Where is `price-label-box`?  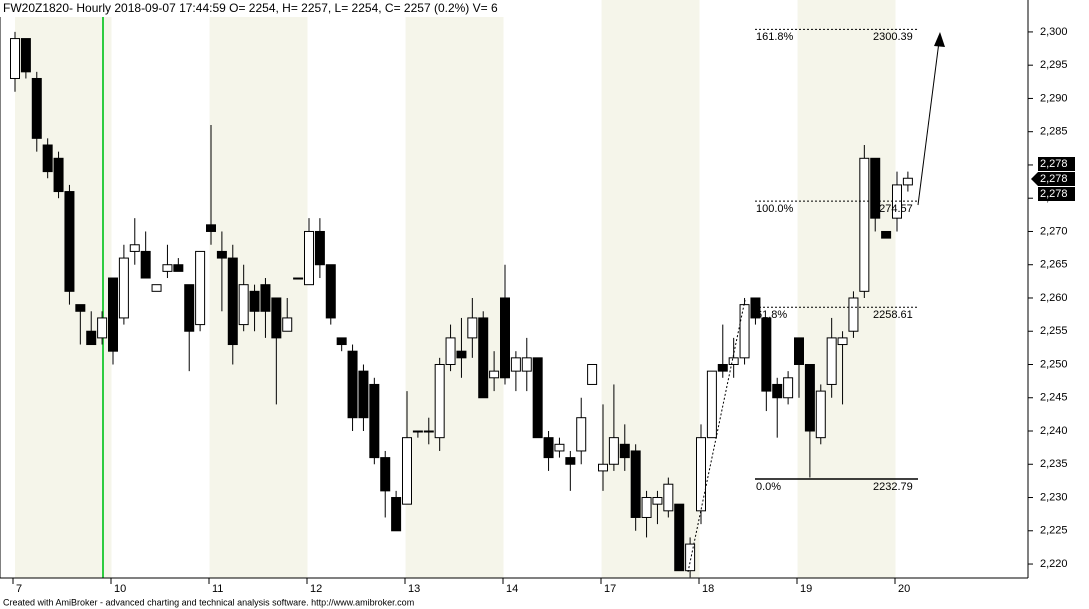
price-label-box is located at coordinates (1056, 164).